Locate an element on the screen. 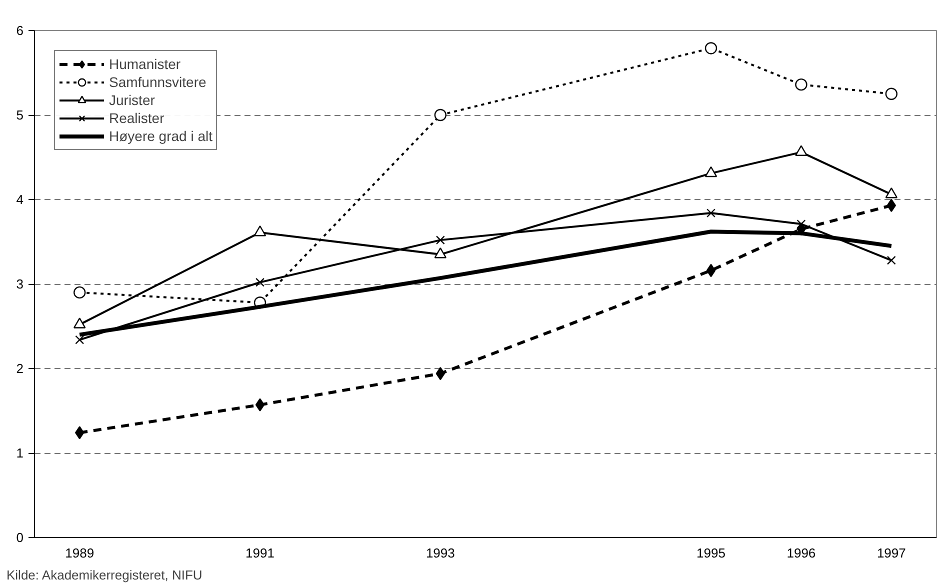  x-tick-label: 1989 is located at coordinates (79, 553).